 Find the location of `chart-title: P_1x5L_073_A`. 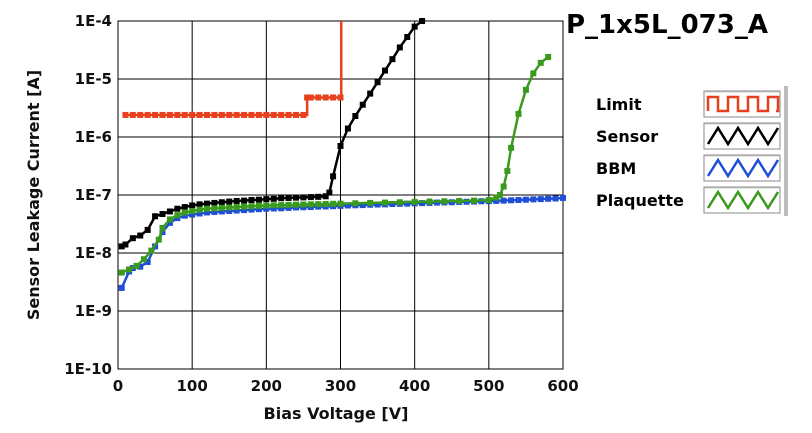

chart-title: P_1x5L_073_A is located at coordinates (667, 25).